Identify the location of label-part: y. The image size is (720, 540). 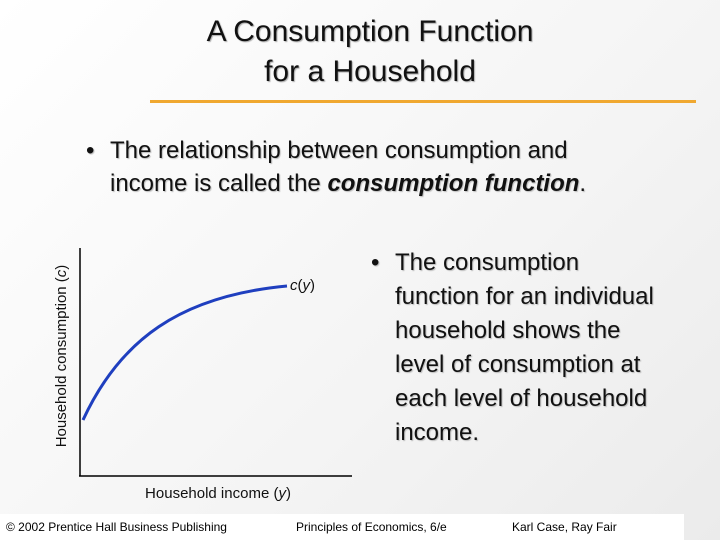
(282, 493).